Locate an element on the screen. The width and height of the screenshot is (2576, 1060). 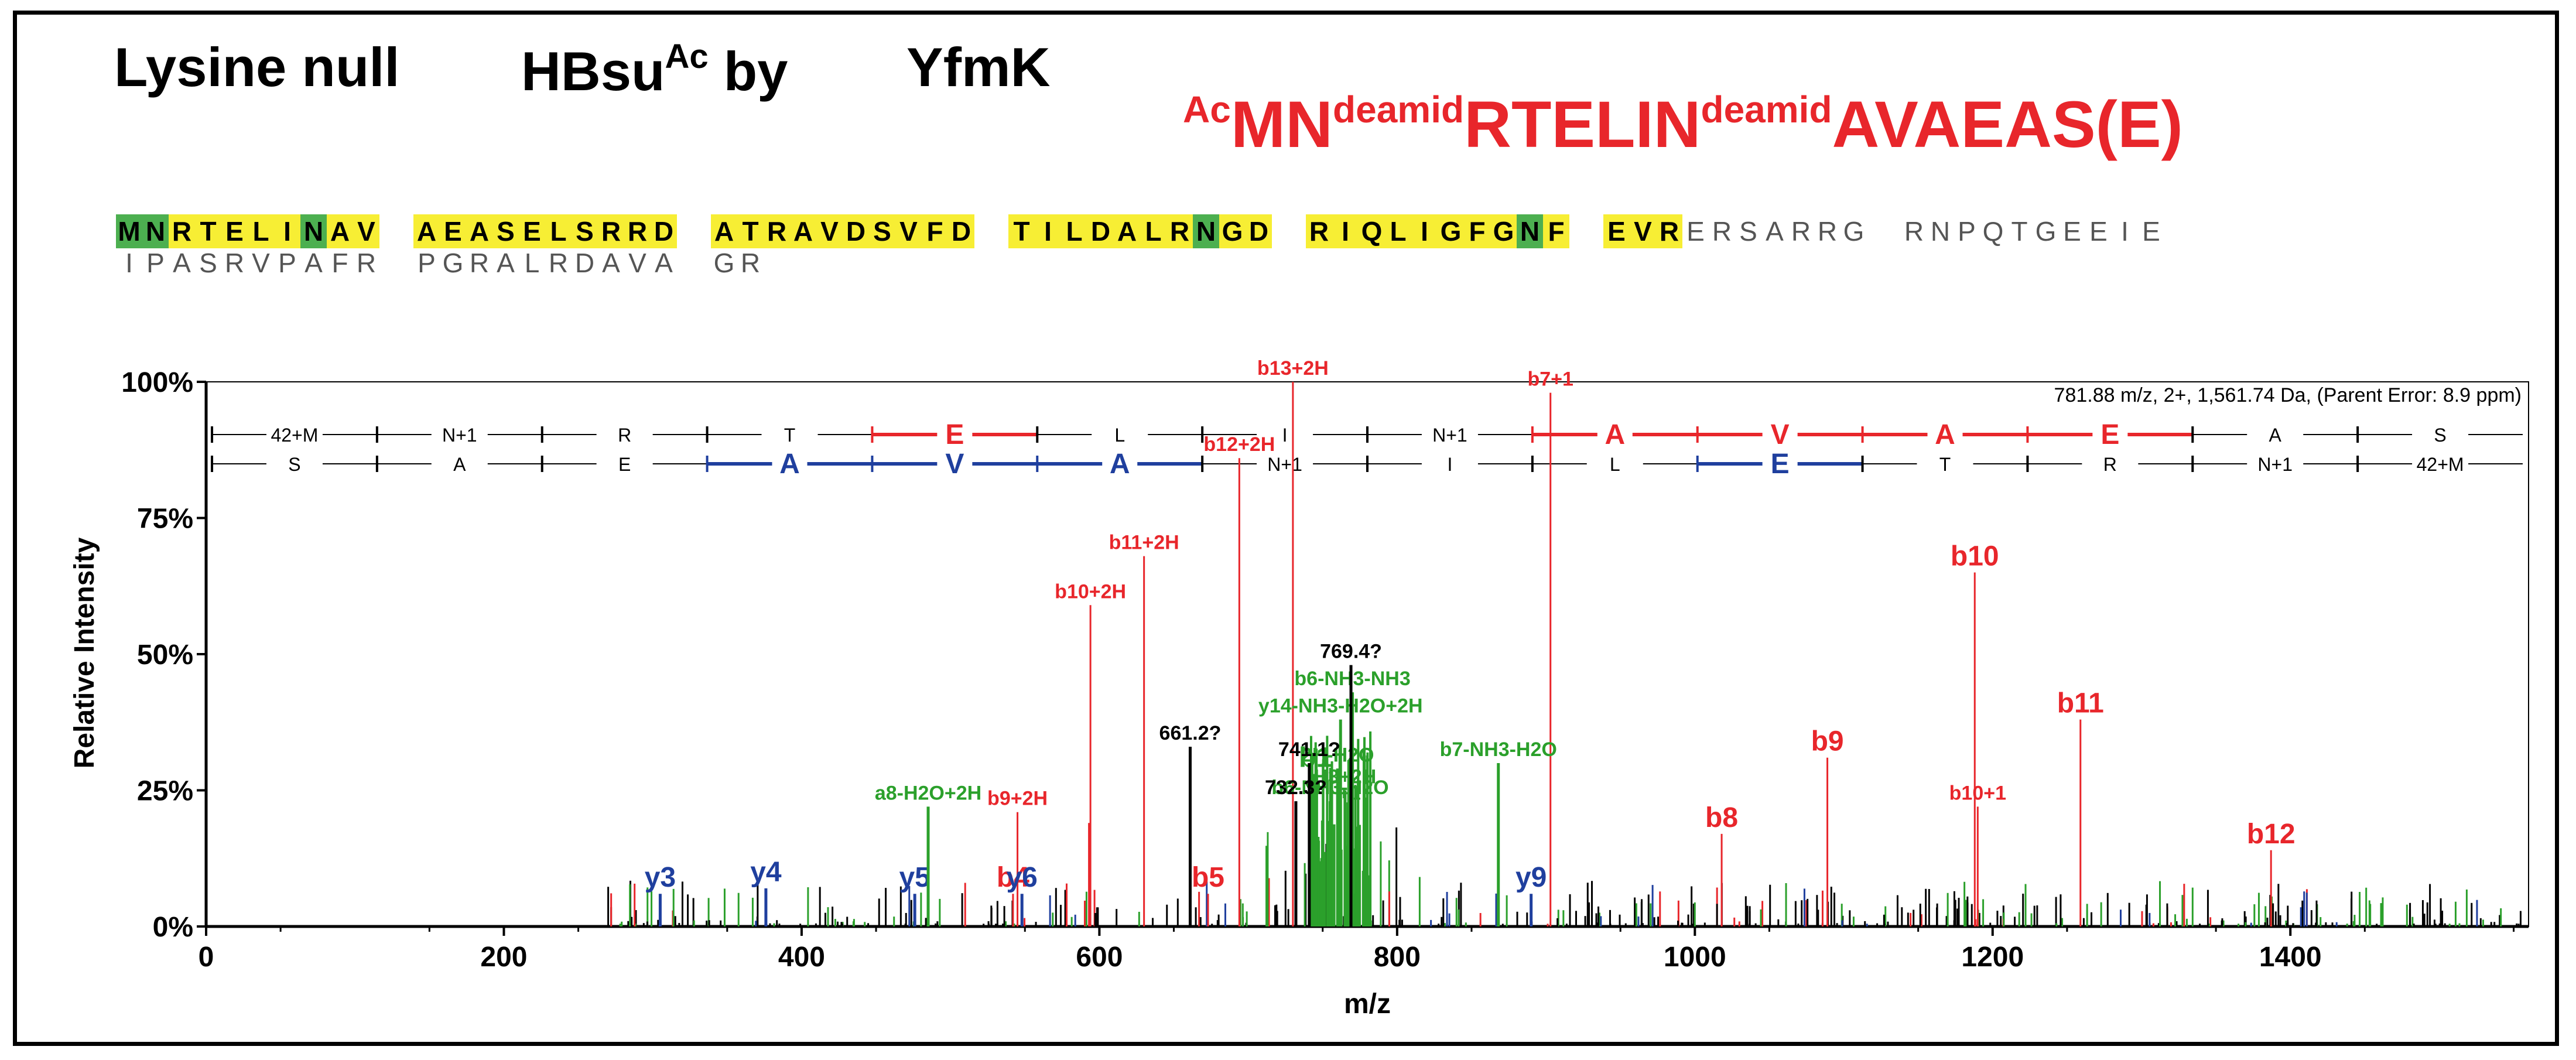
ladder-bottom-label: N+1 is located at coordinates (1285, 464).